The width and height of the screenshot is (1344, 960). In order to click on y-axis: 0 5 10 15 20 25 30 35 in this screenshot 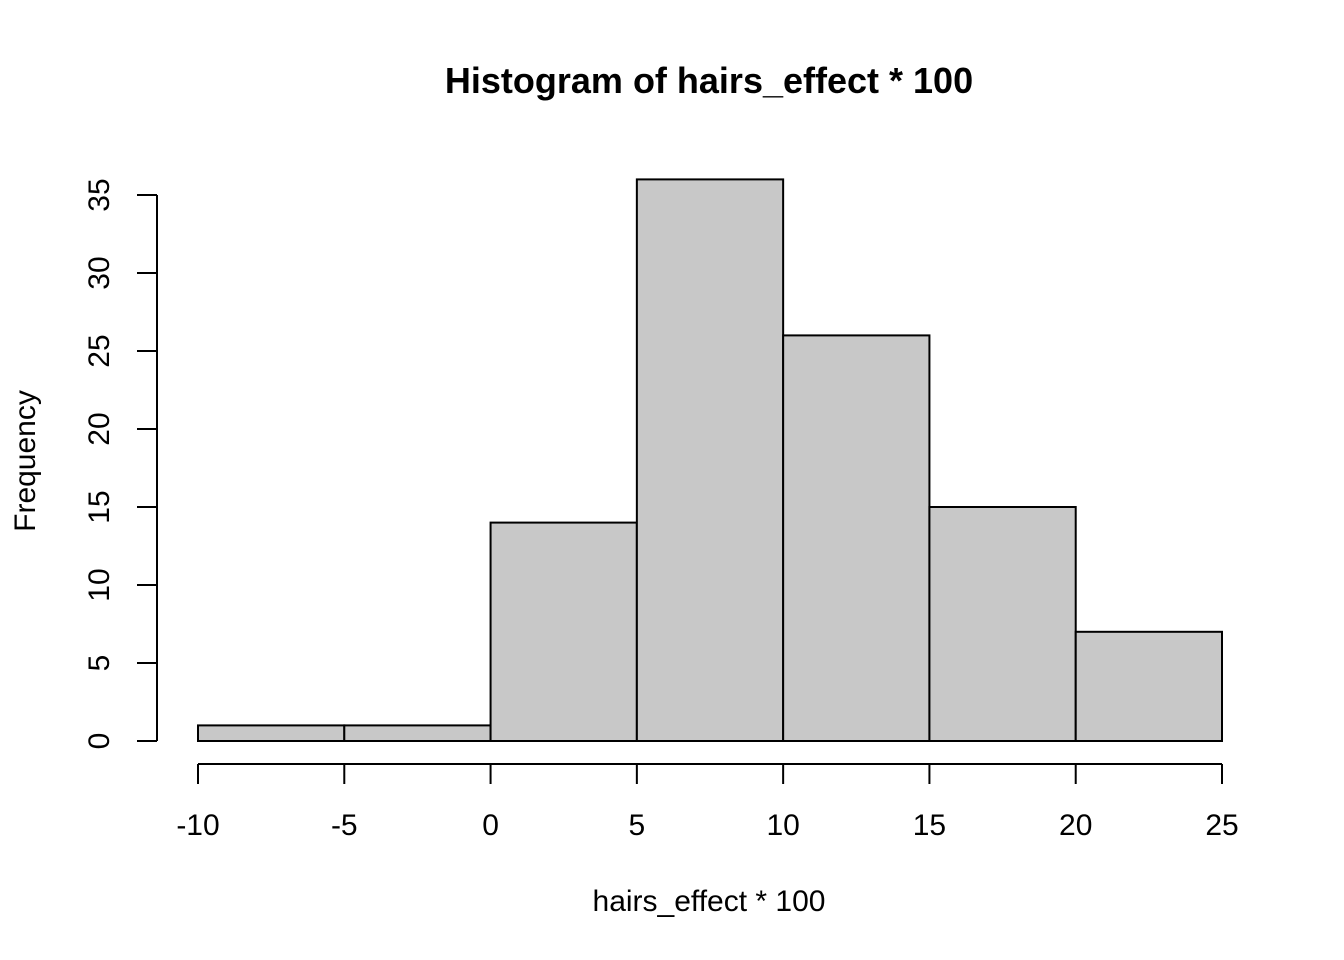, I will do `click(120, 464)`.